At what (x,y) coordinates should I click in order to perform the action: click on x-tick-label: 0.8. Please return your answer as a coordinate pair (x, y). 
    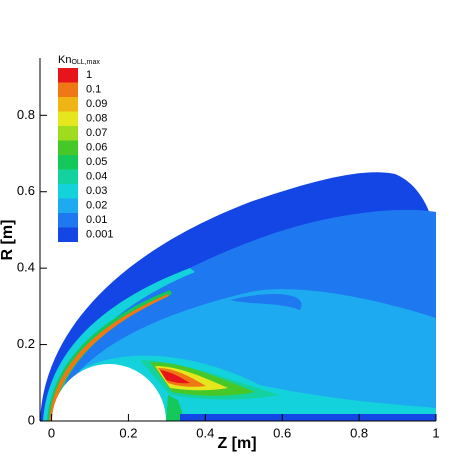
    Looking at the image, I should click on (359, 432).